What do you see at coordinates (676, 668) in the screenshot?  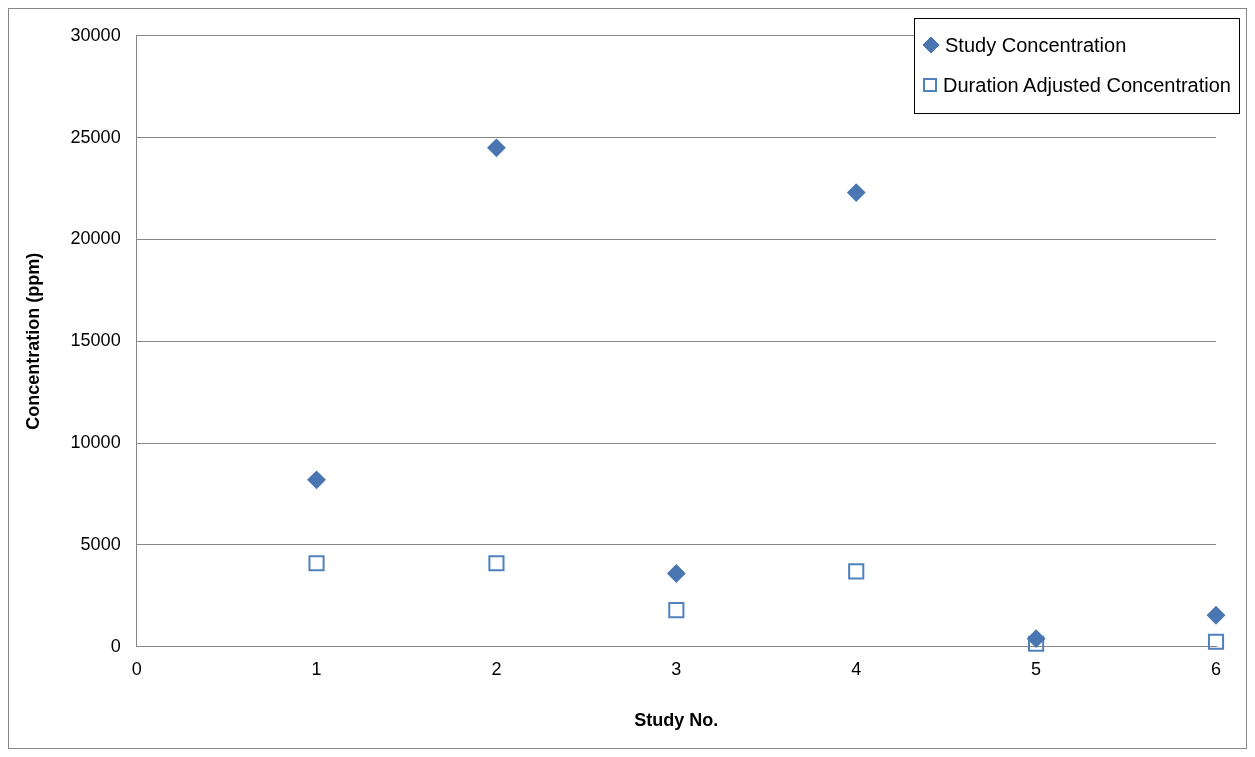 I see `x-tick-label: 3` at bounding box center [676, 668].